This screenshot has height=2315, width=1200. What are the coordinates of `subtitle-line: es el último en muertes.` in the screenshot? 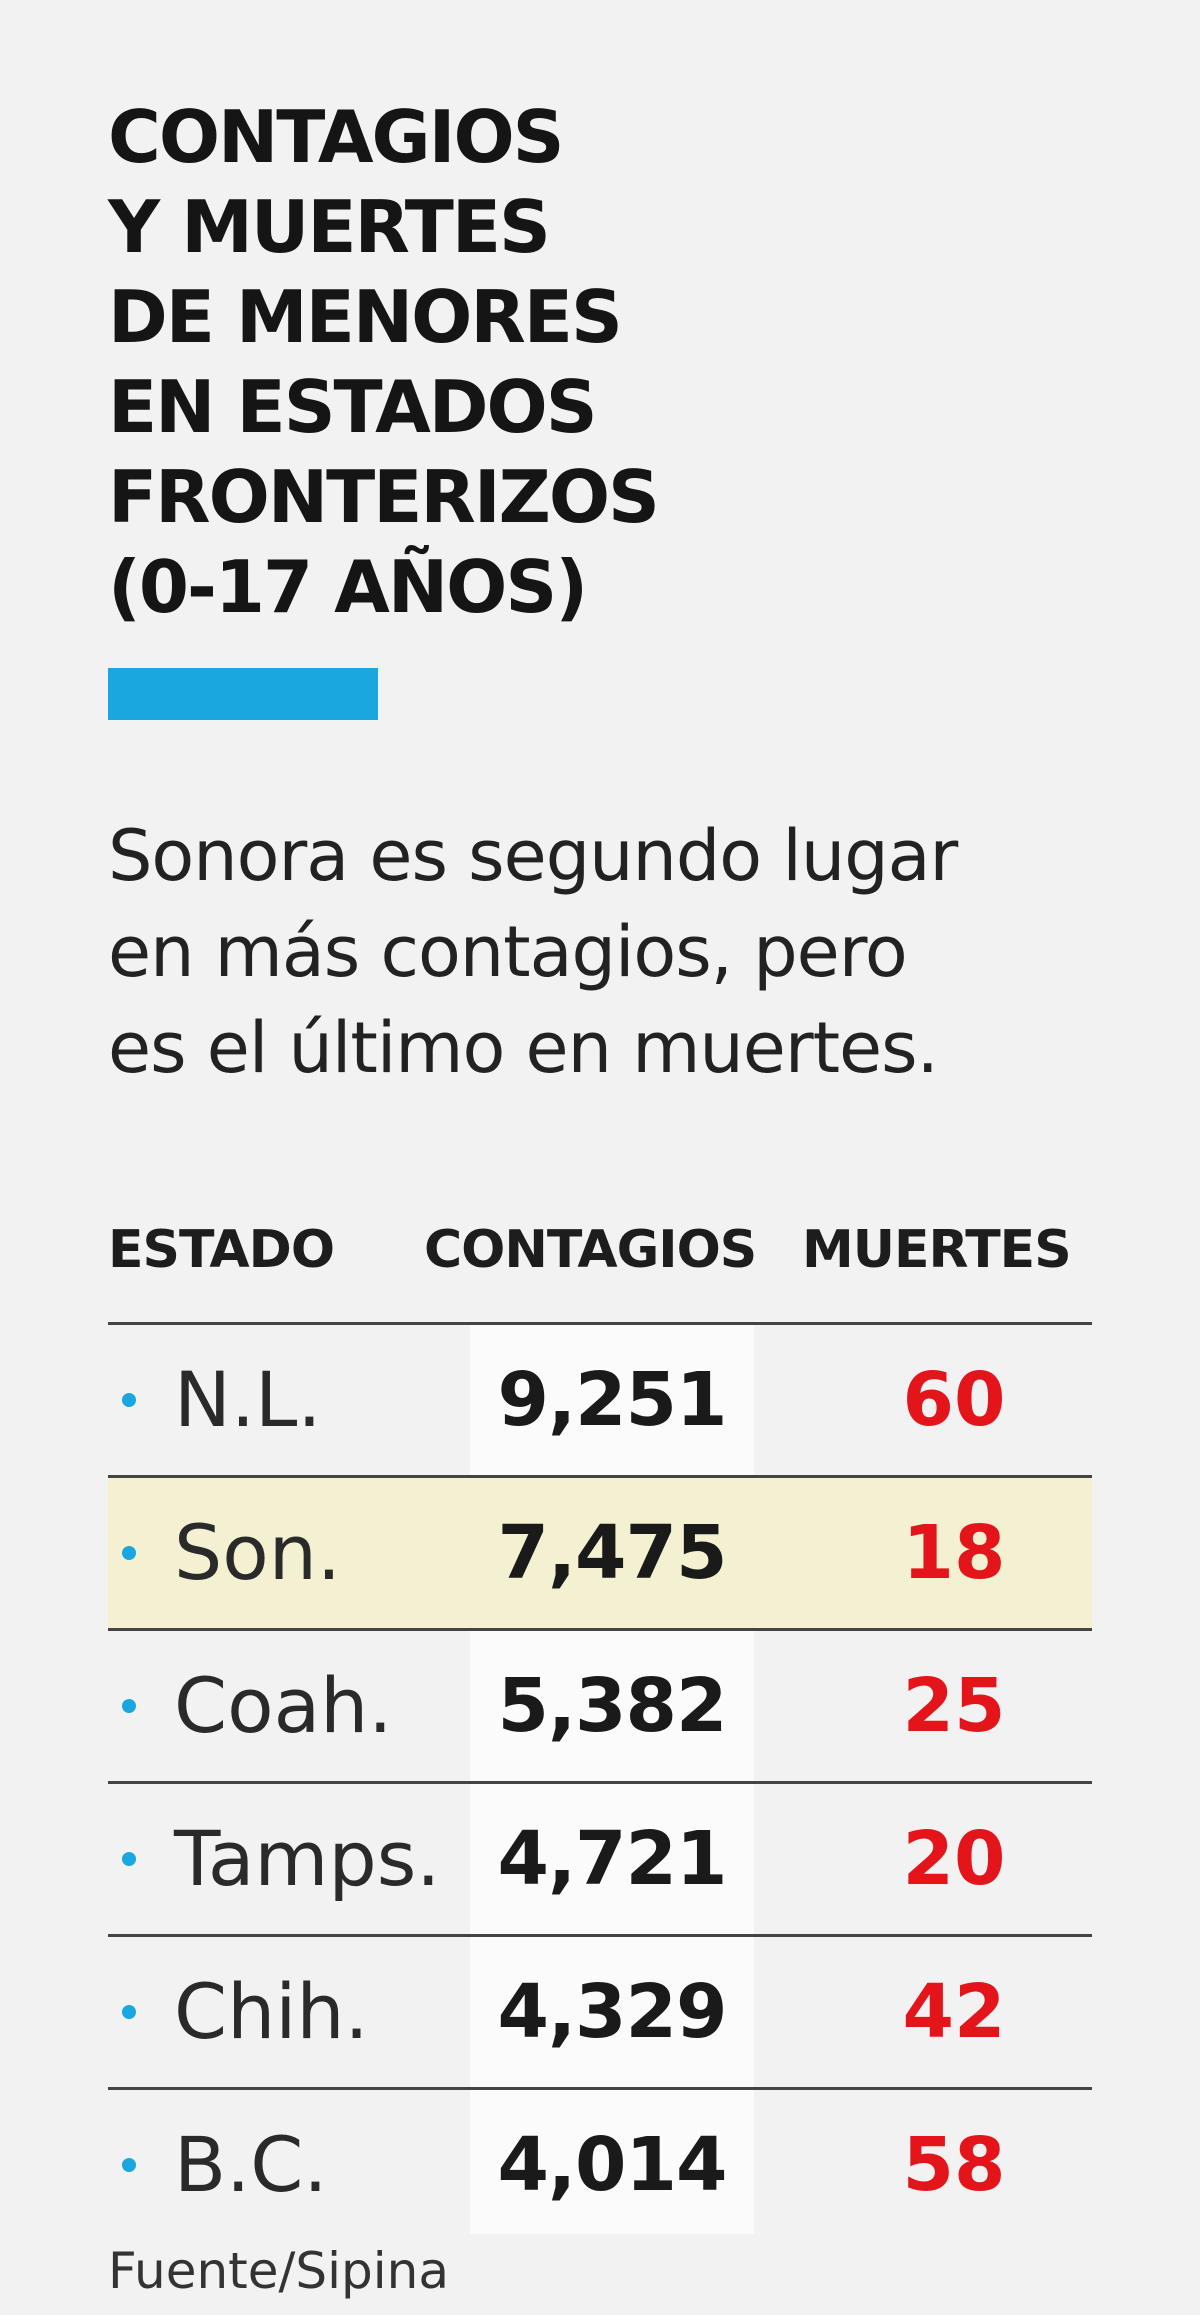 It's located at (523, 1048).